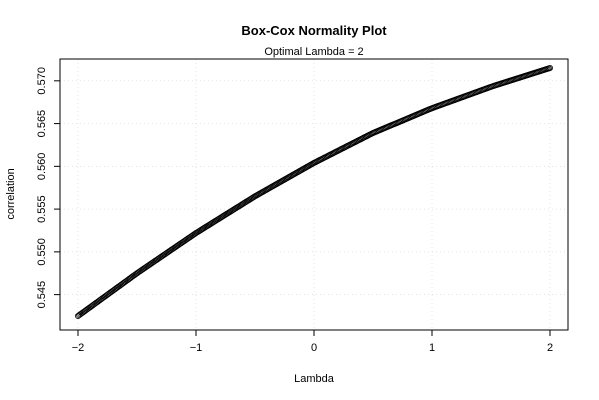 This screenshot has width=599, height=400. I want to click on chart-subtitle: Optimal Lambda = 2, so click(313, 52).